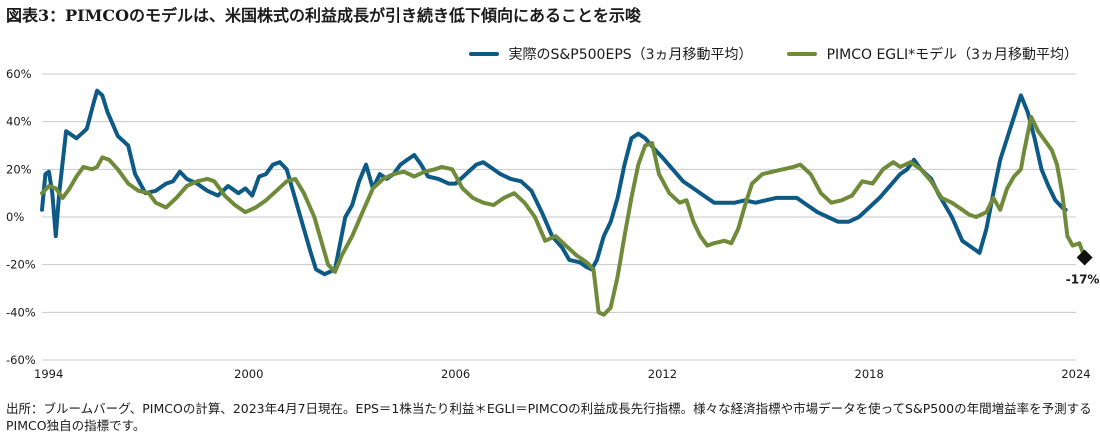  What do you see at coordinates (869, 374) in the screenshot?
I see `x-tick-label: 2018` at bounding box center [869, 374].